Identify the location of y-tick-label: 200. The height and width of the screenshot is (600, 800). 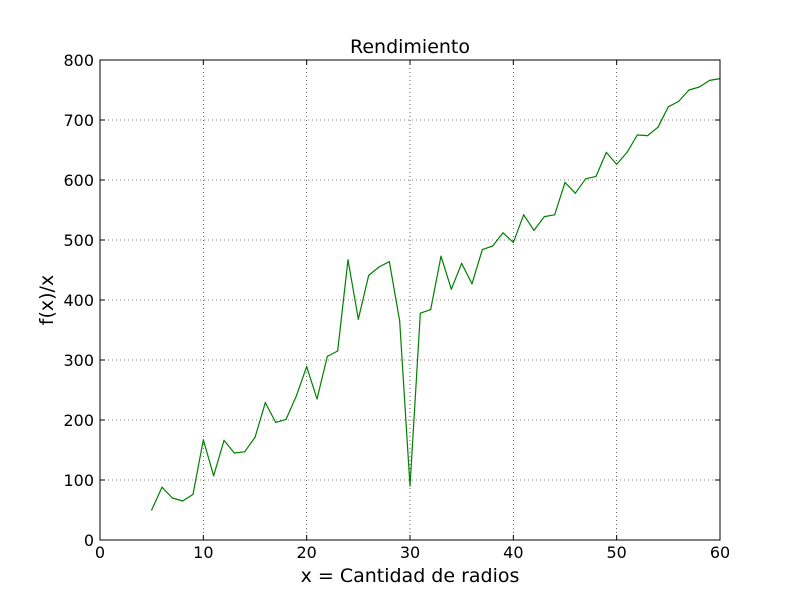
(78, 420).